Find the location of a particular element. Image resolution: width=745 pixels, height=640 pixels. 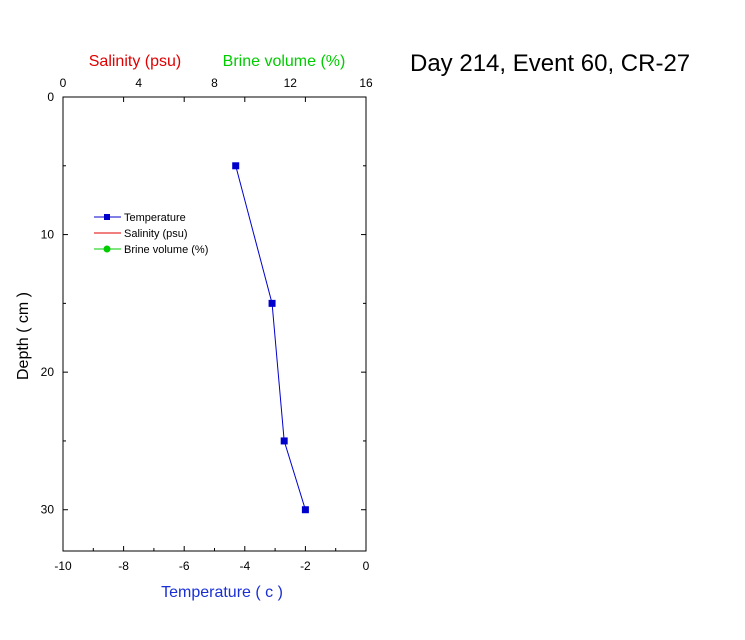

y-tick-label: 10 is located at coordinates (48, 235).